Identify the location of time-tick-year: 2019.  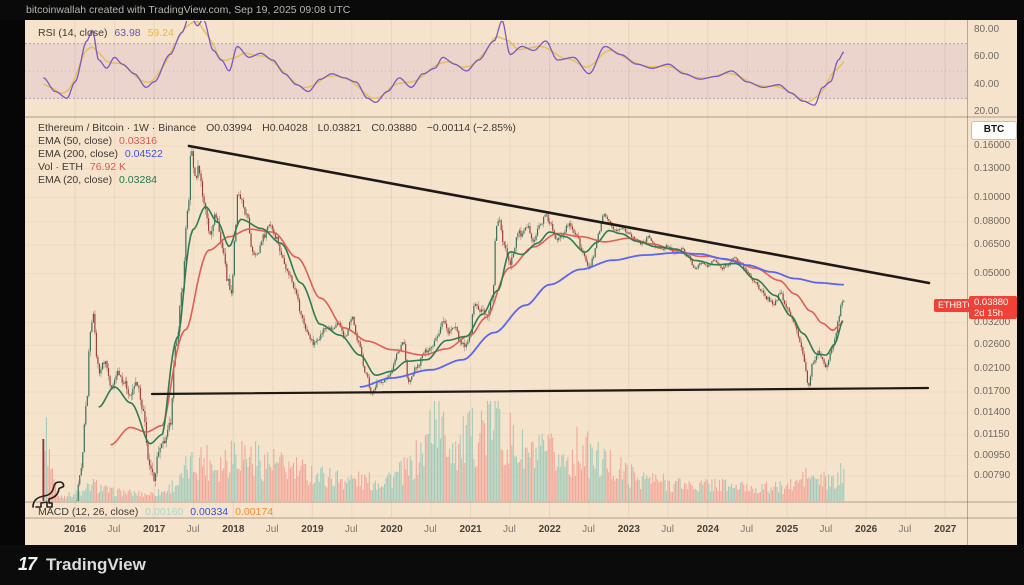
(312, 529).